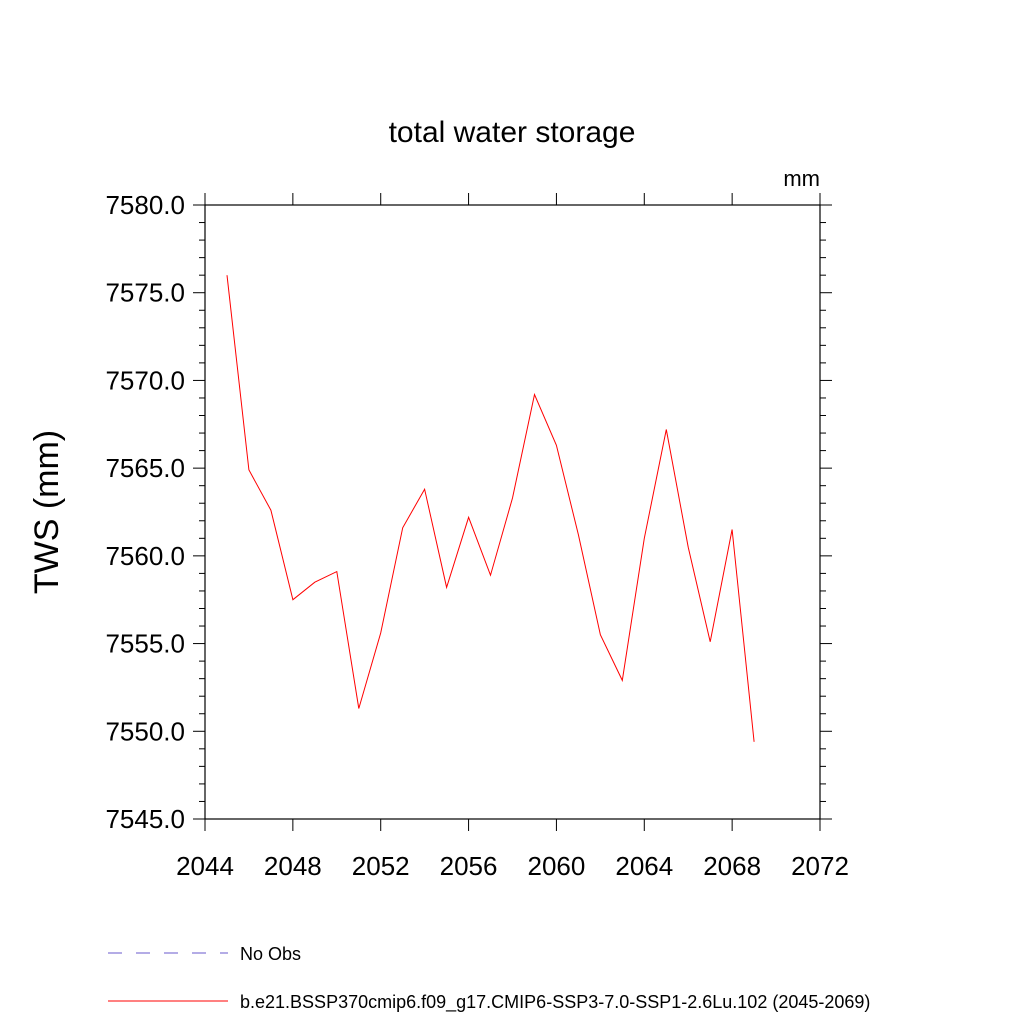  Describe the element at coordinates (145, 468) in the screenshot. I see `y-tick-label: 7565.0` at that location.